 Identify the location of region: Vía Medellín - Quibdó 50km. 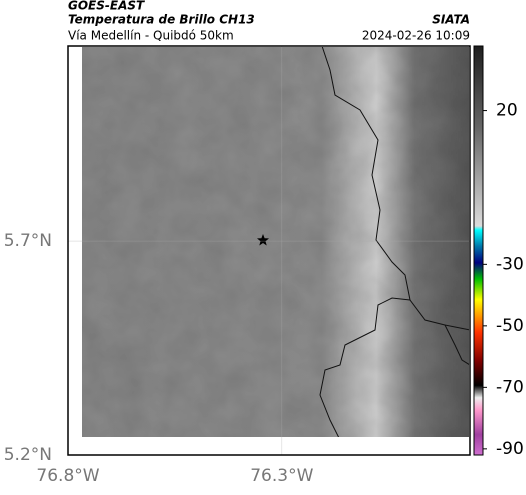
(151, 36).